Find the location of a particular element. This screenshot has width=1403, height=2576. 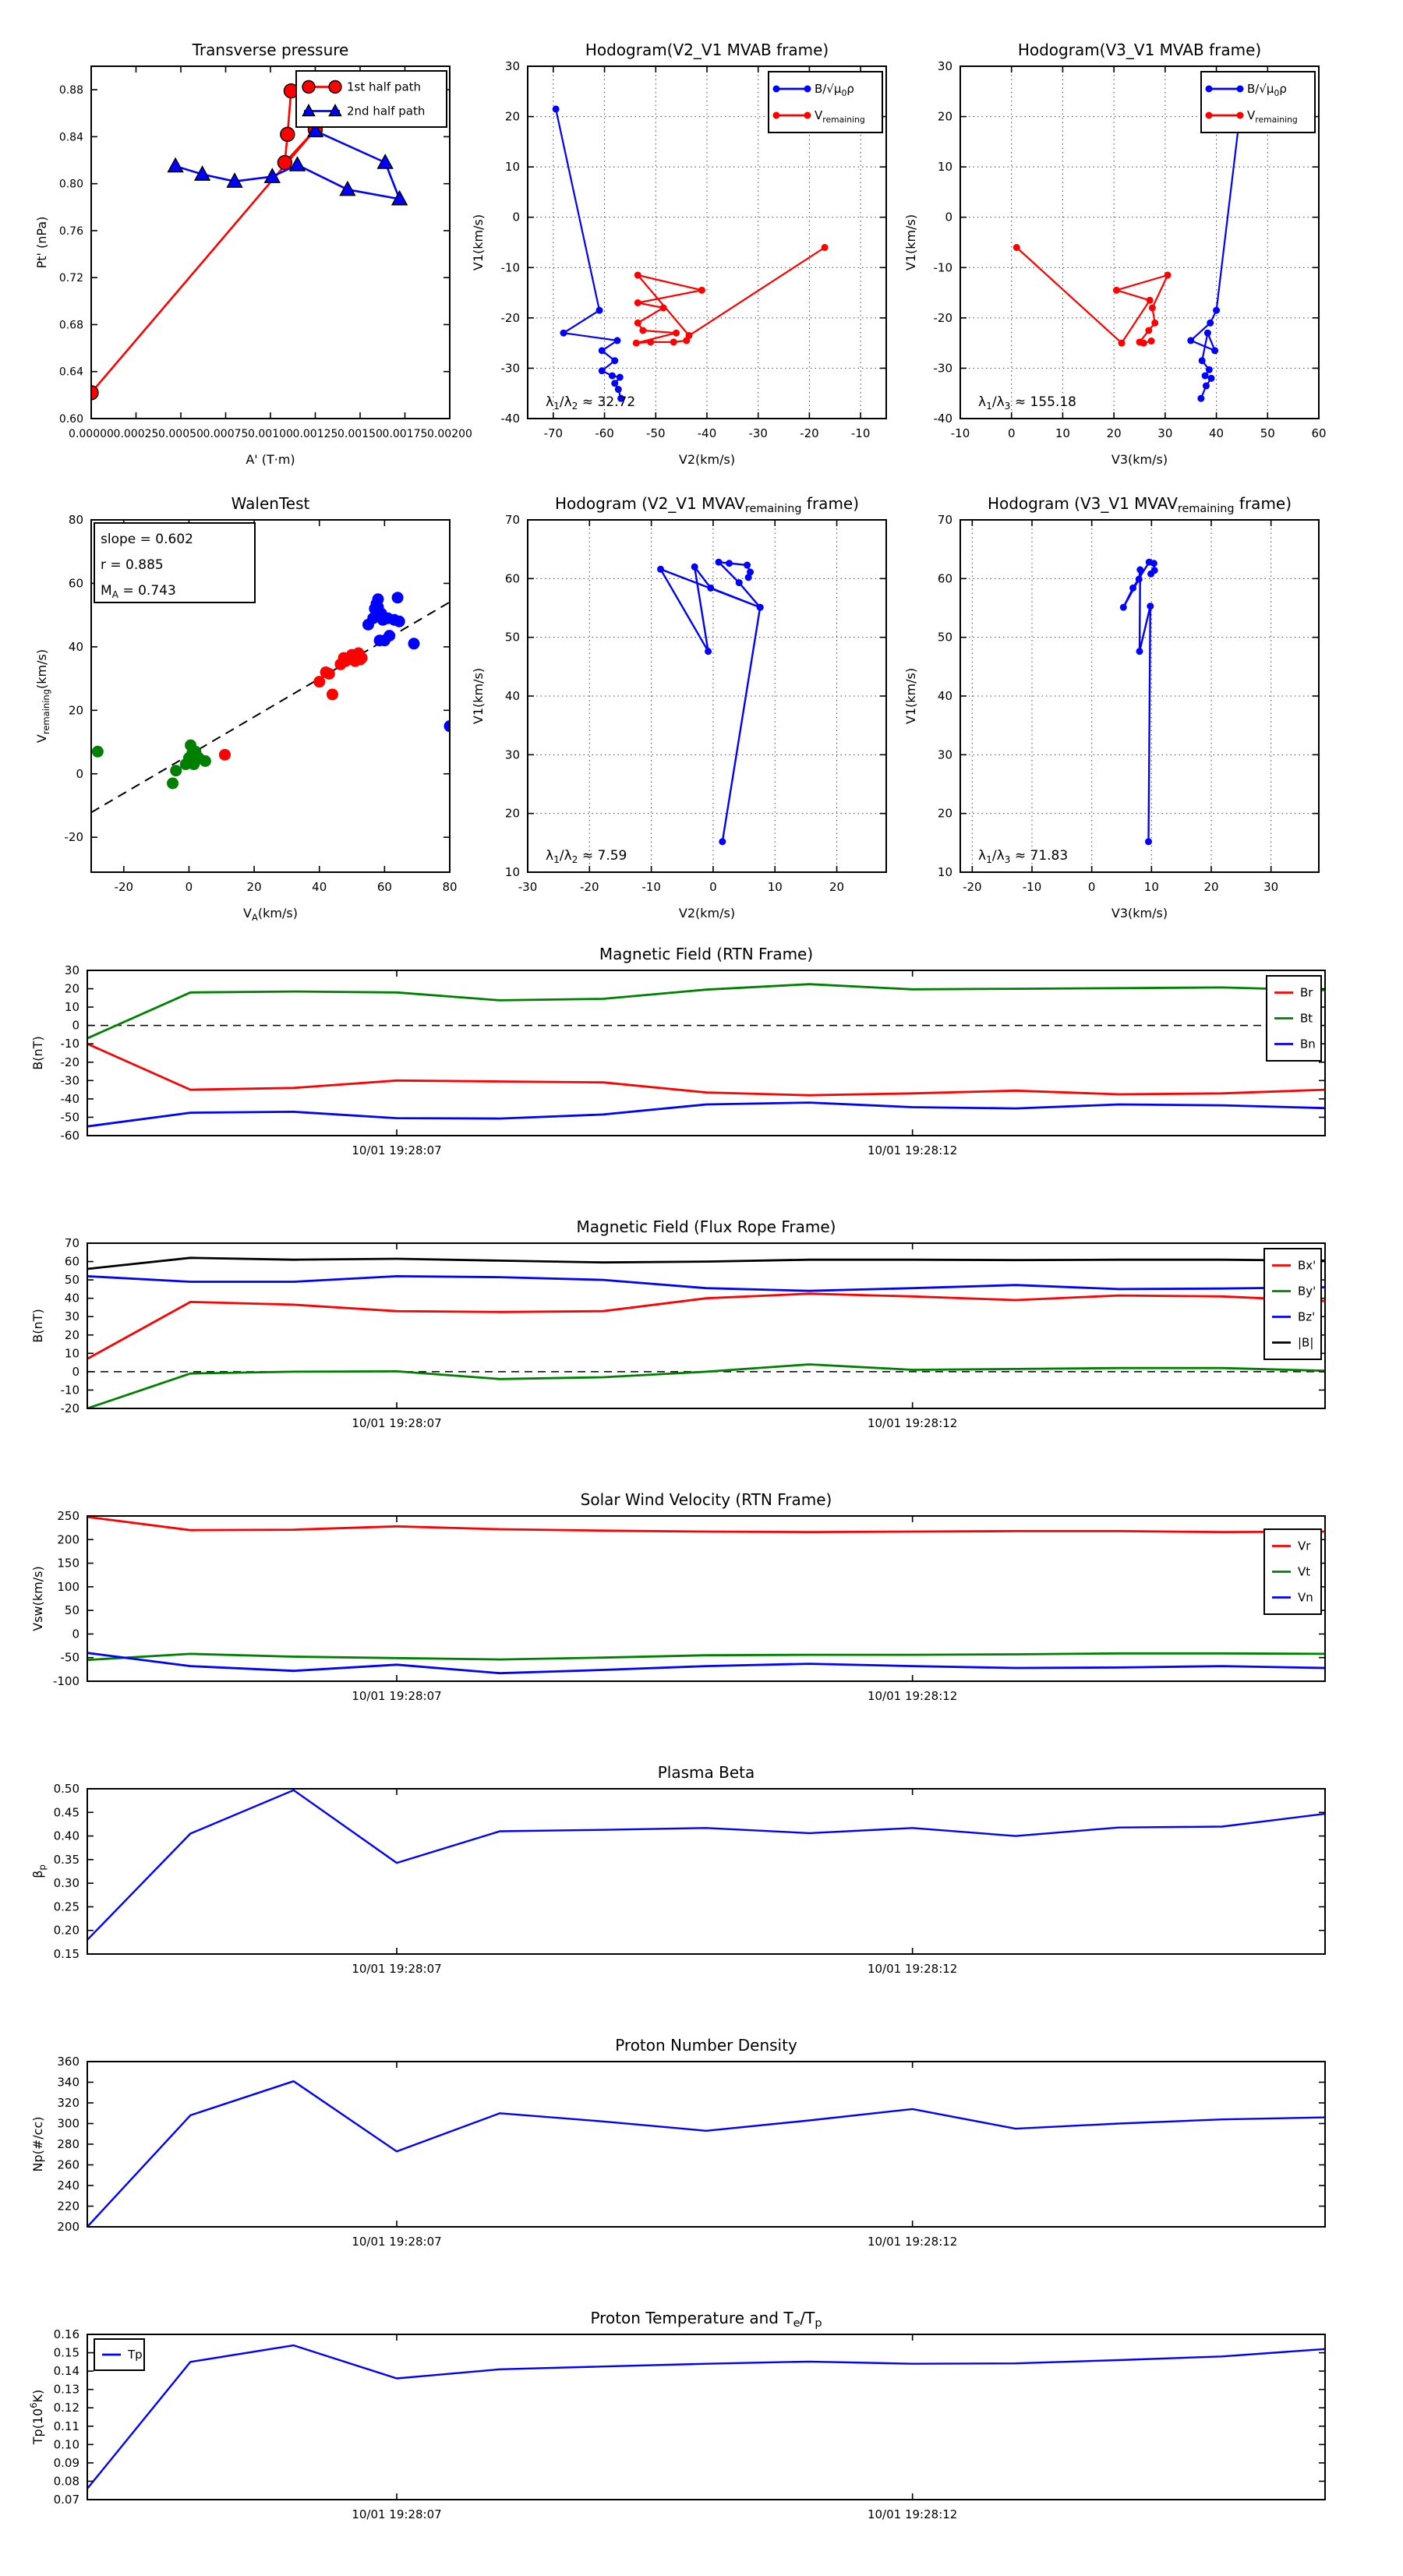

hodogram-v3v1-mvav-xtick: 0 is located at coordinates (1092, 887).